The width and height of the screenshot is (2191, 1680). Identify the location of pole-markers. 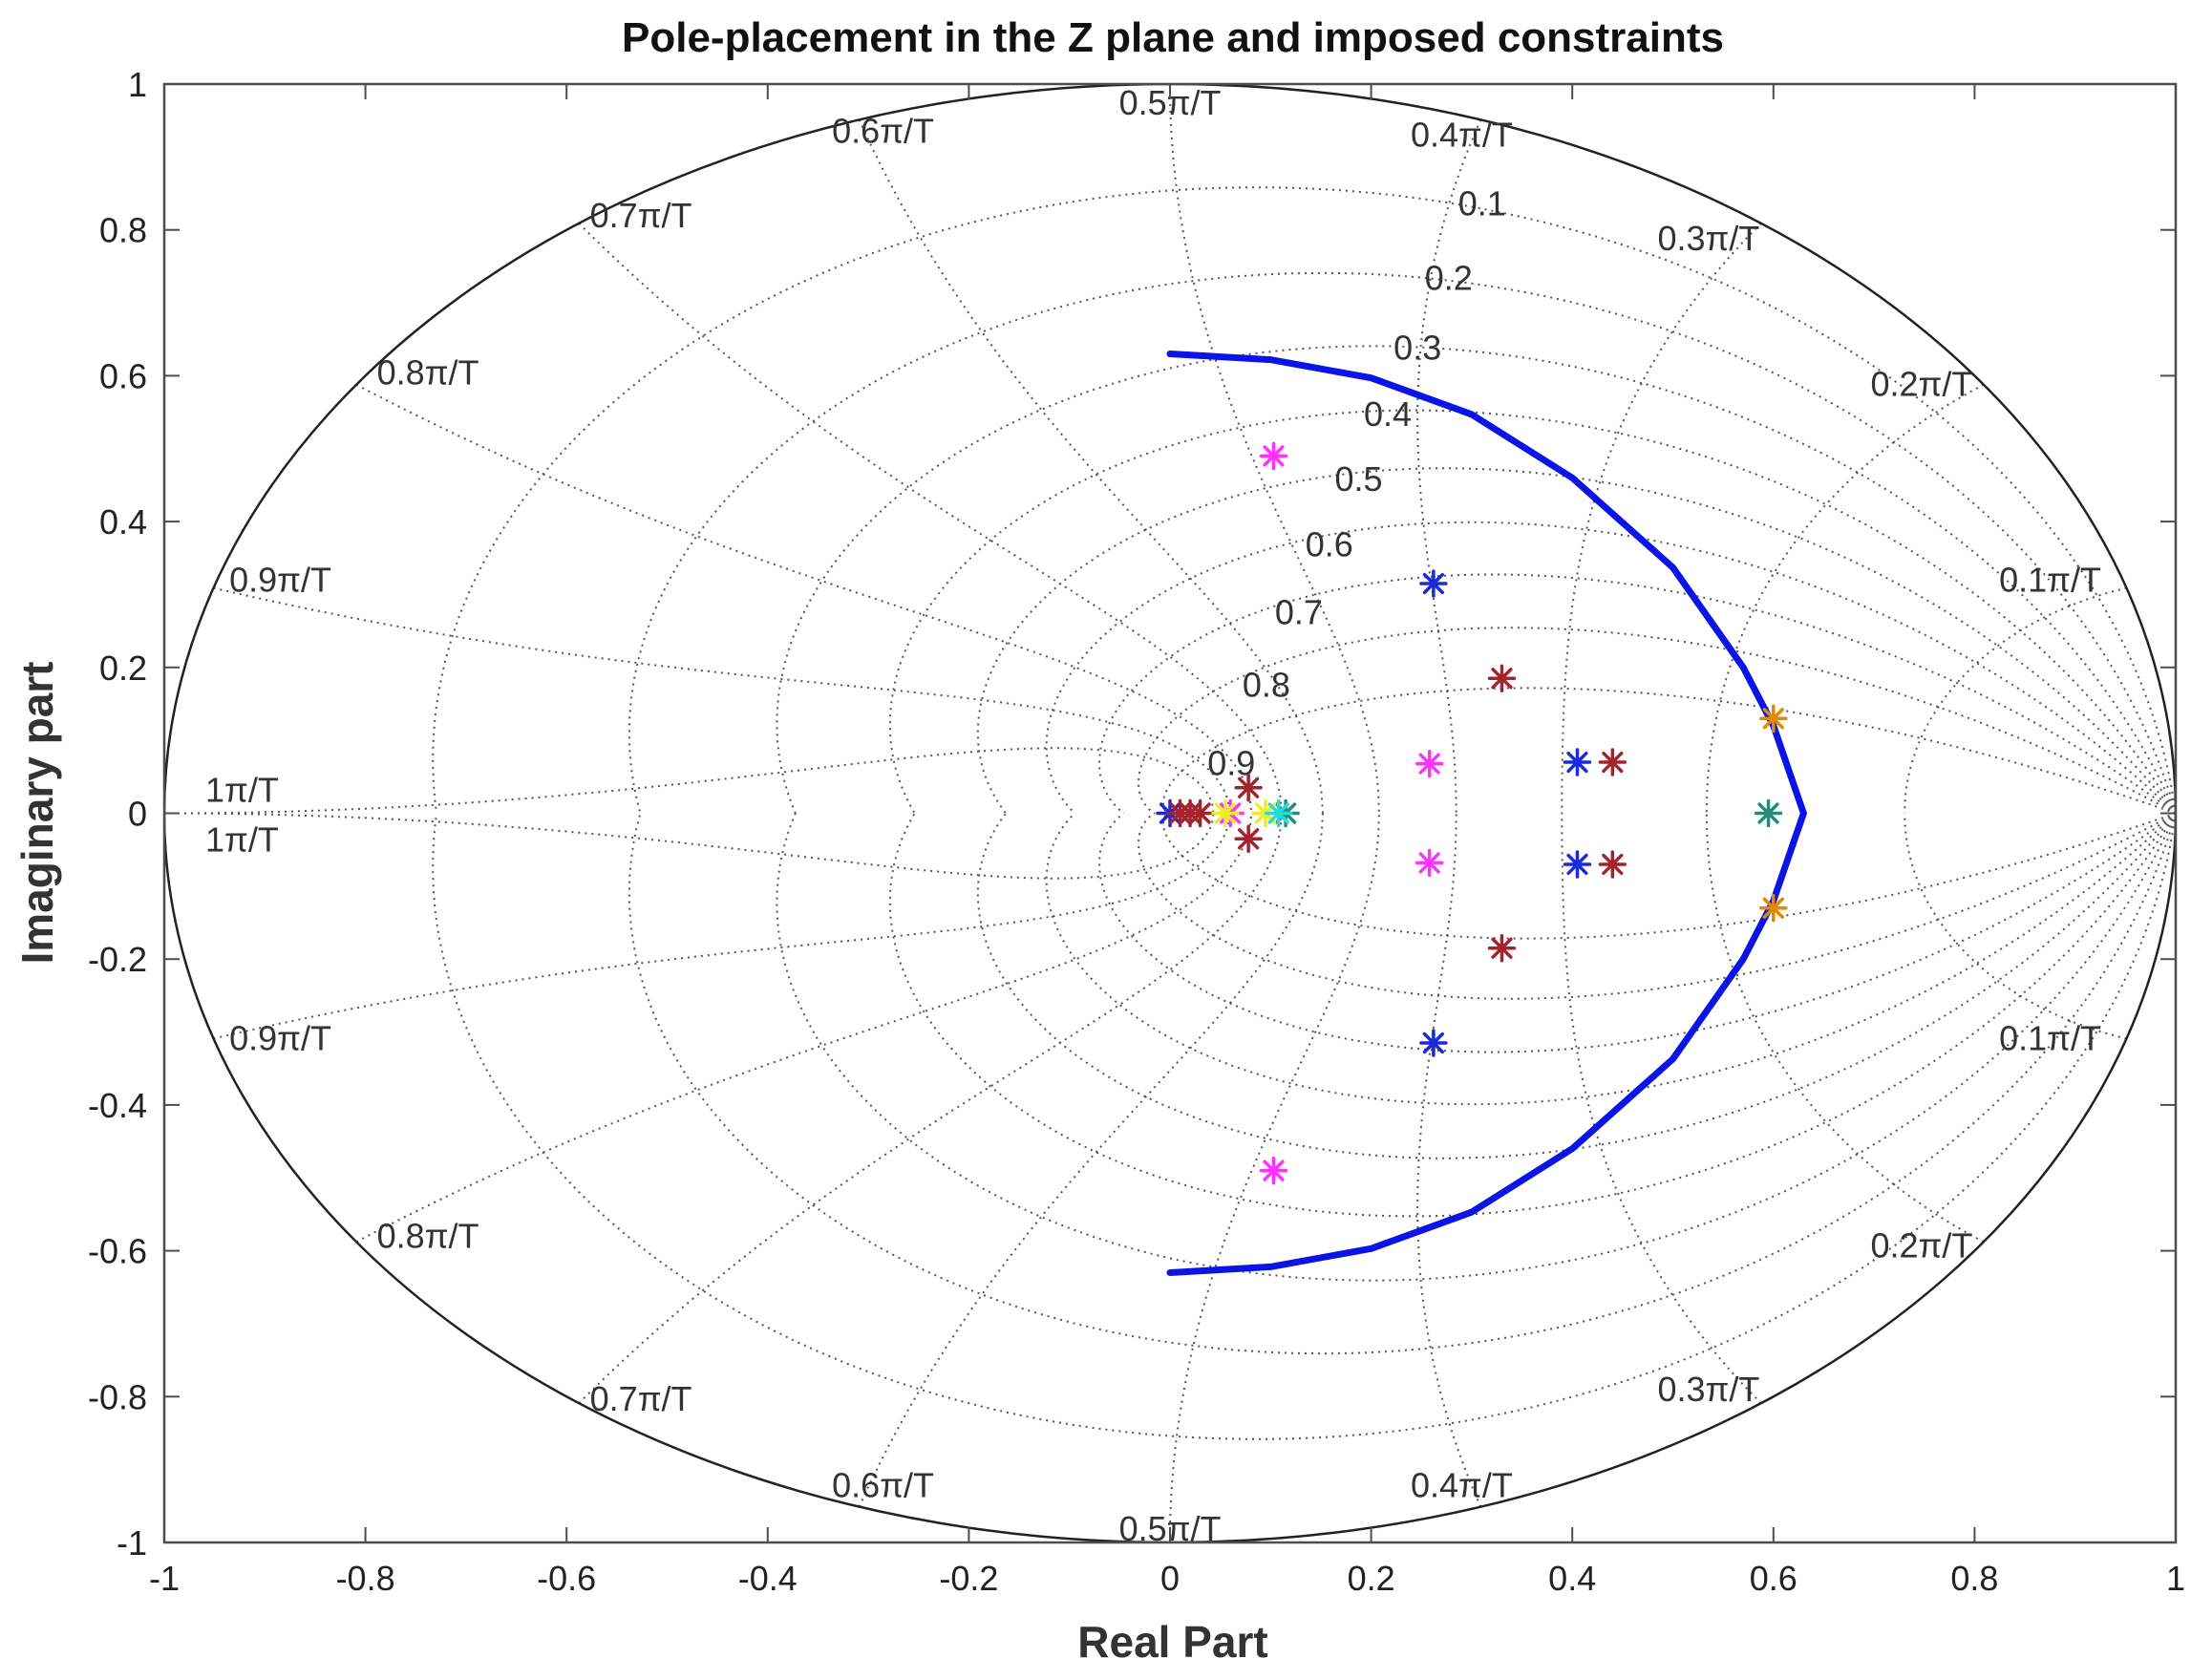
(1472, 813).